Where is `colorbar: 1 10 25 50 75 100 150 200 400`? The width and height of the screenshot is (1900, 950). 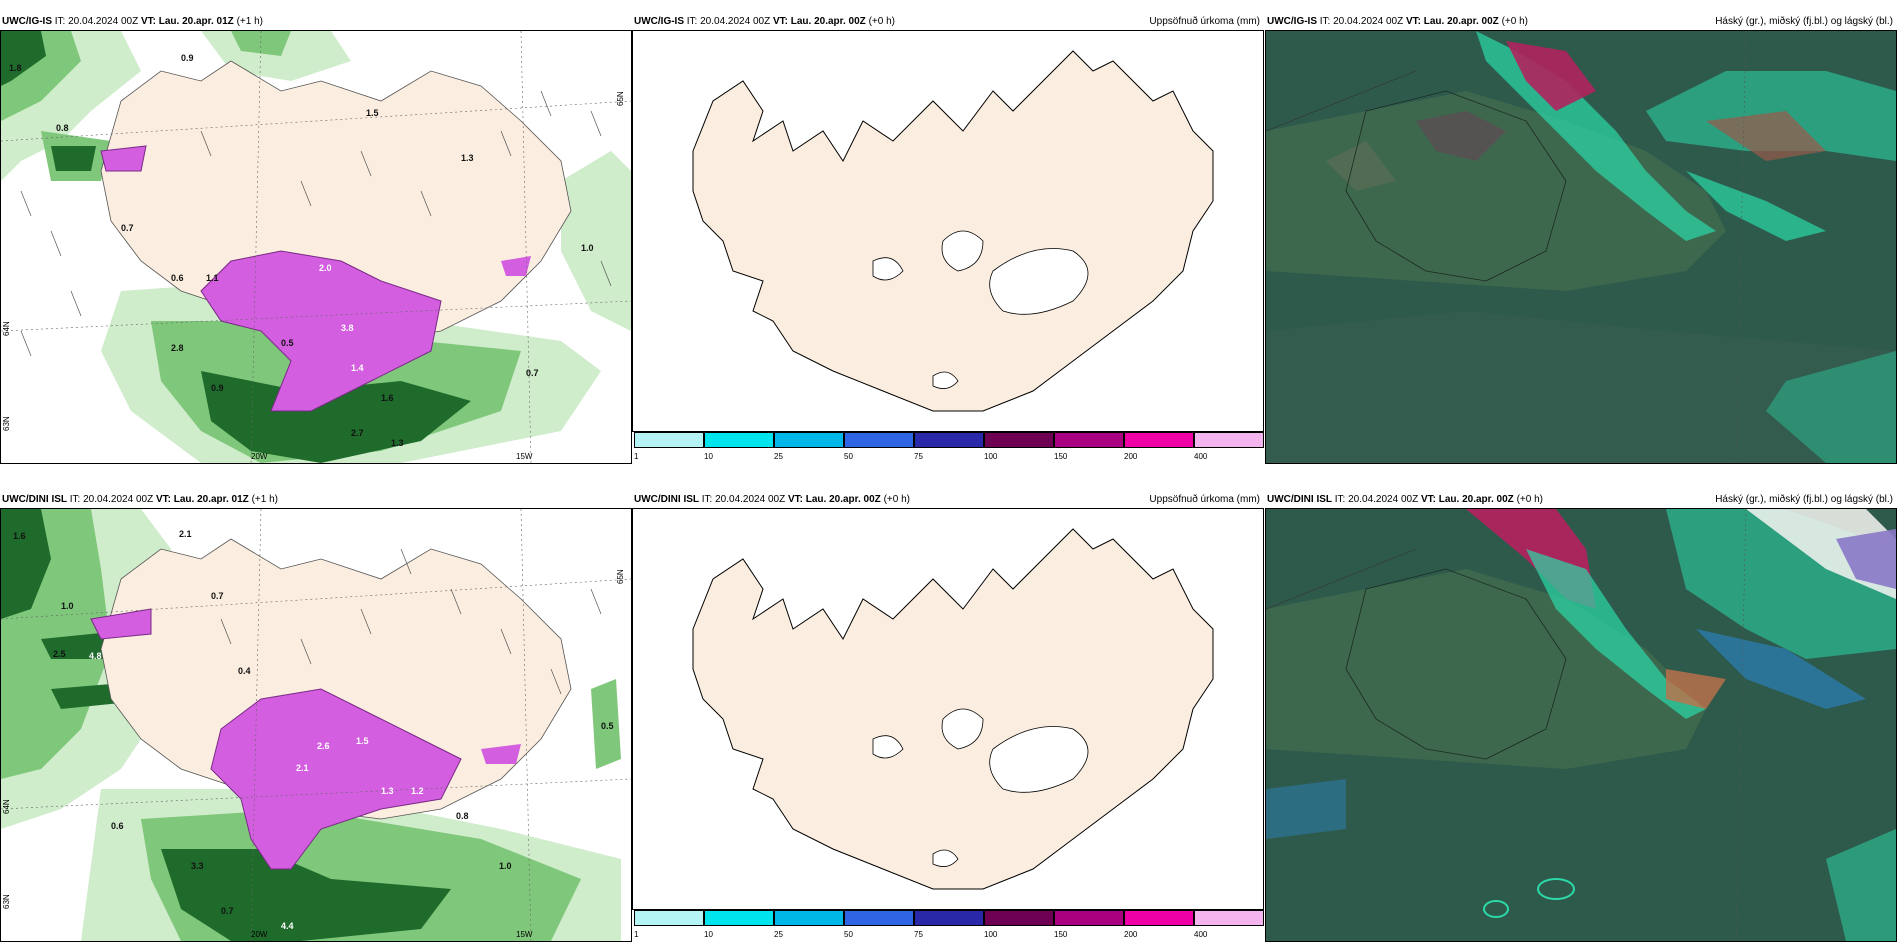 colorbar: 1 10 25 50 75 100 150 200 400 is located at coordinates (949, 446).